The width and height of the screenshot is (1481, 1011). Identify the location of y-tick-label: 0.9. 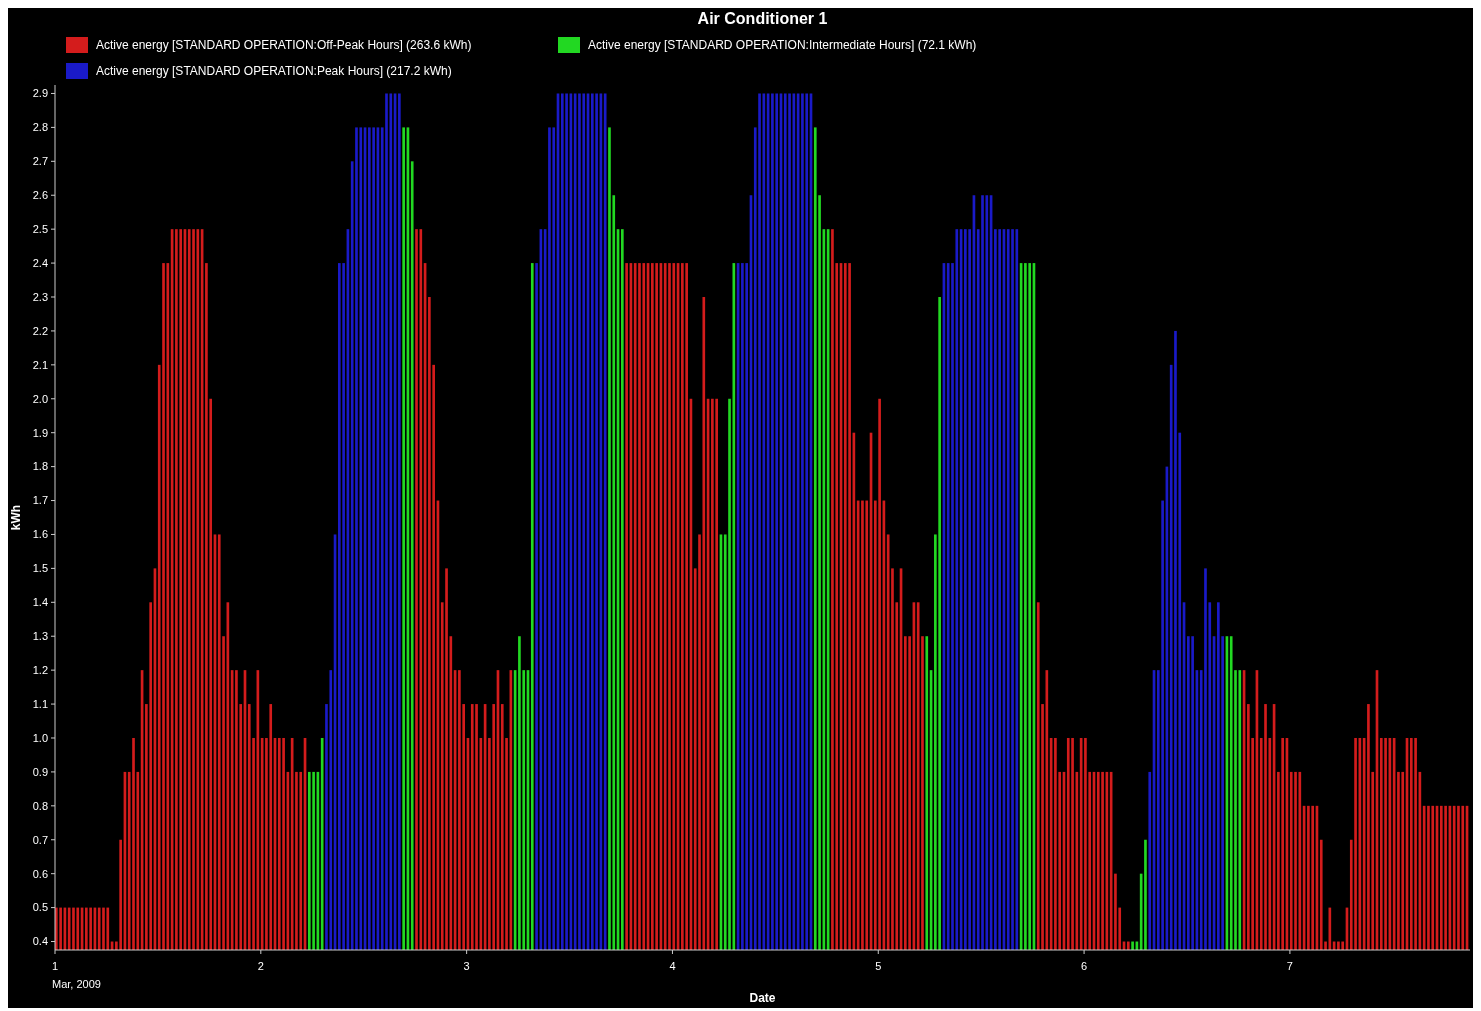
(40, 771).